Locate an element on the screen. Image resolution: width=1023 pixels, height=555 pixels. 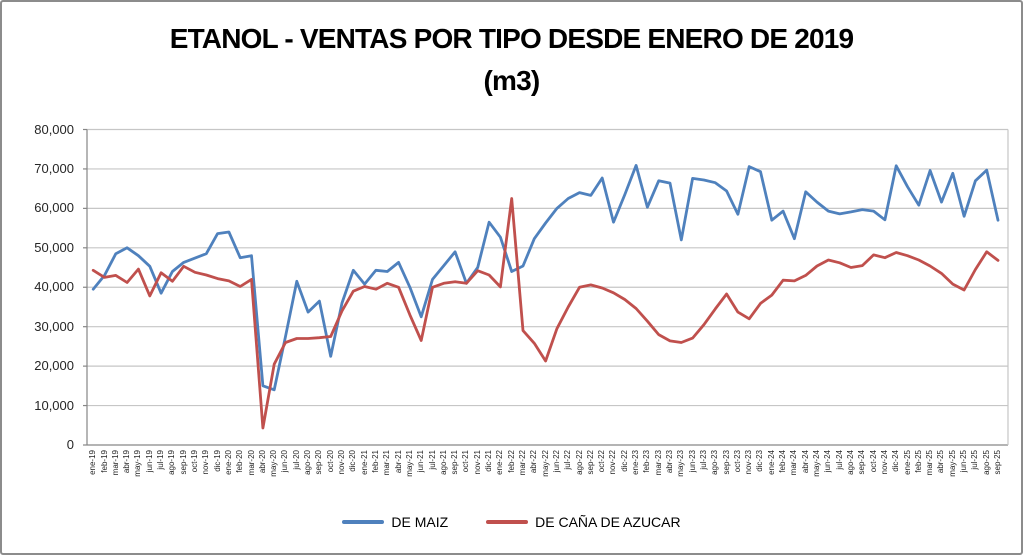
x-tick-label: sep-22 is located at coordinates (590, 462).